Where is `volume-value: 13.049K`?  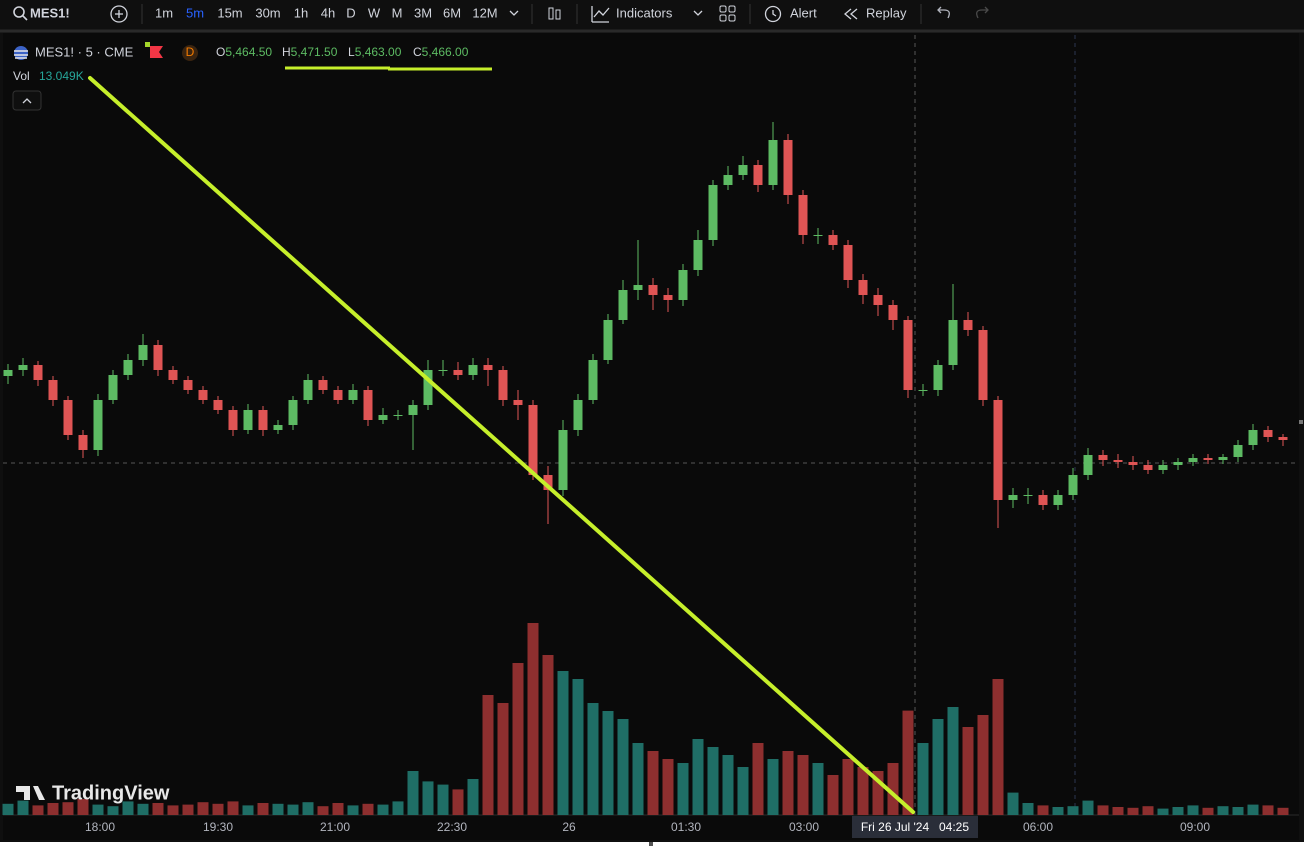 volume-value: 13.049K is located at coordinates (61, 76).